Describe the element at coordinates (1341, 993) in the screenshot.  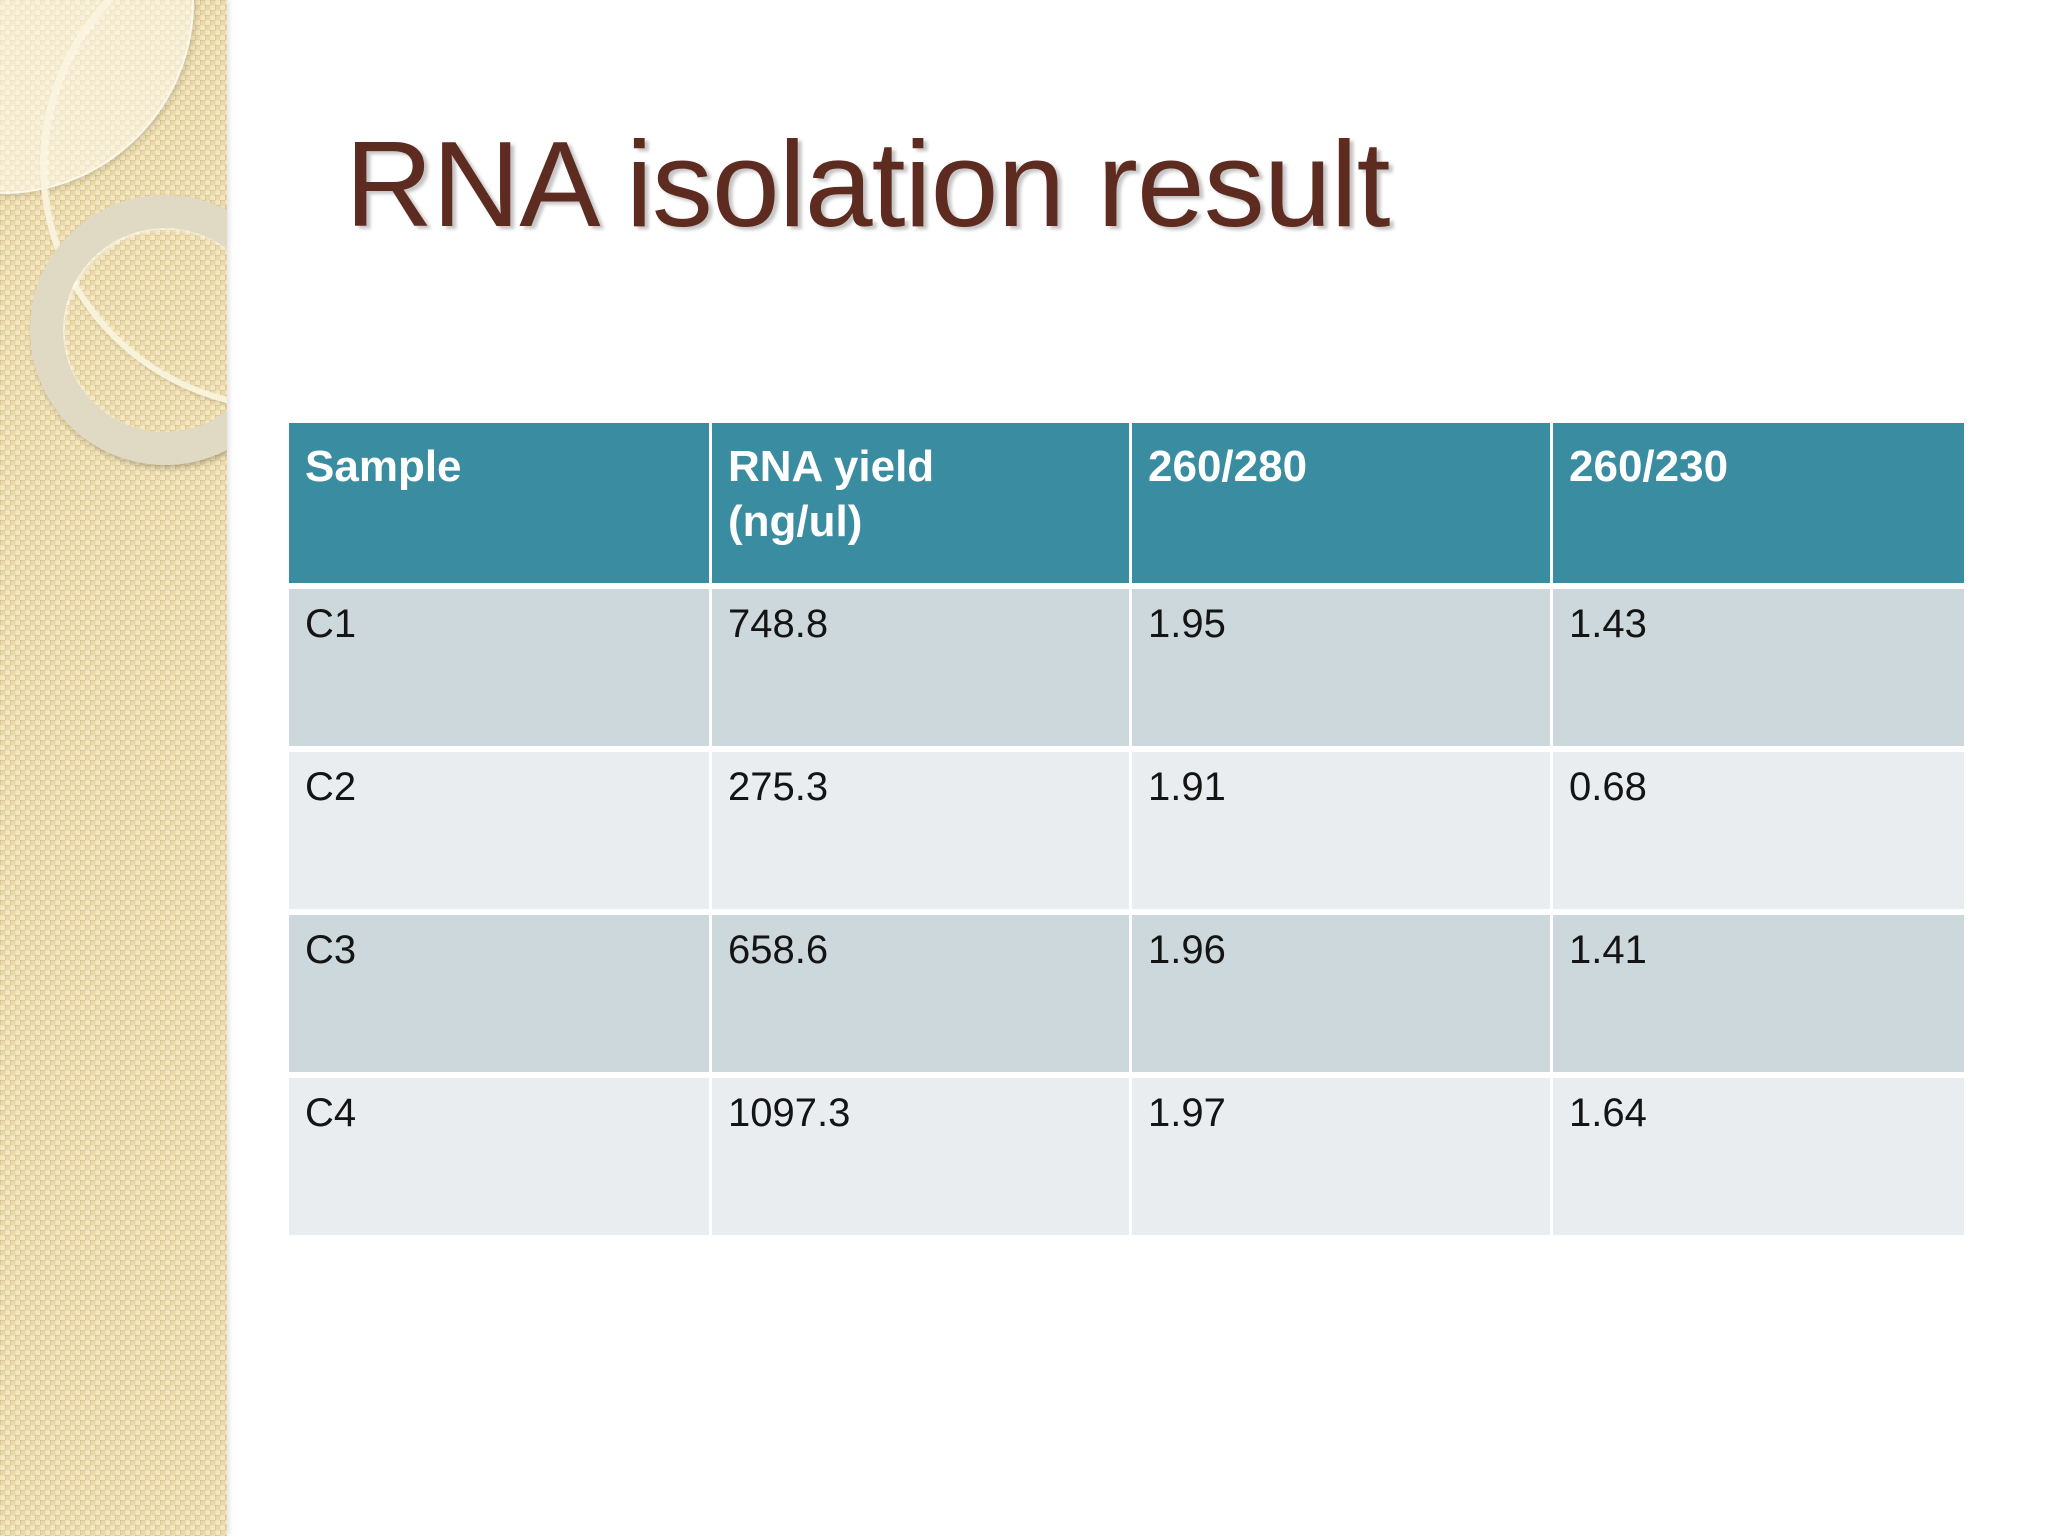
I see `table-cell-r2c2: 1.96` at that location.